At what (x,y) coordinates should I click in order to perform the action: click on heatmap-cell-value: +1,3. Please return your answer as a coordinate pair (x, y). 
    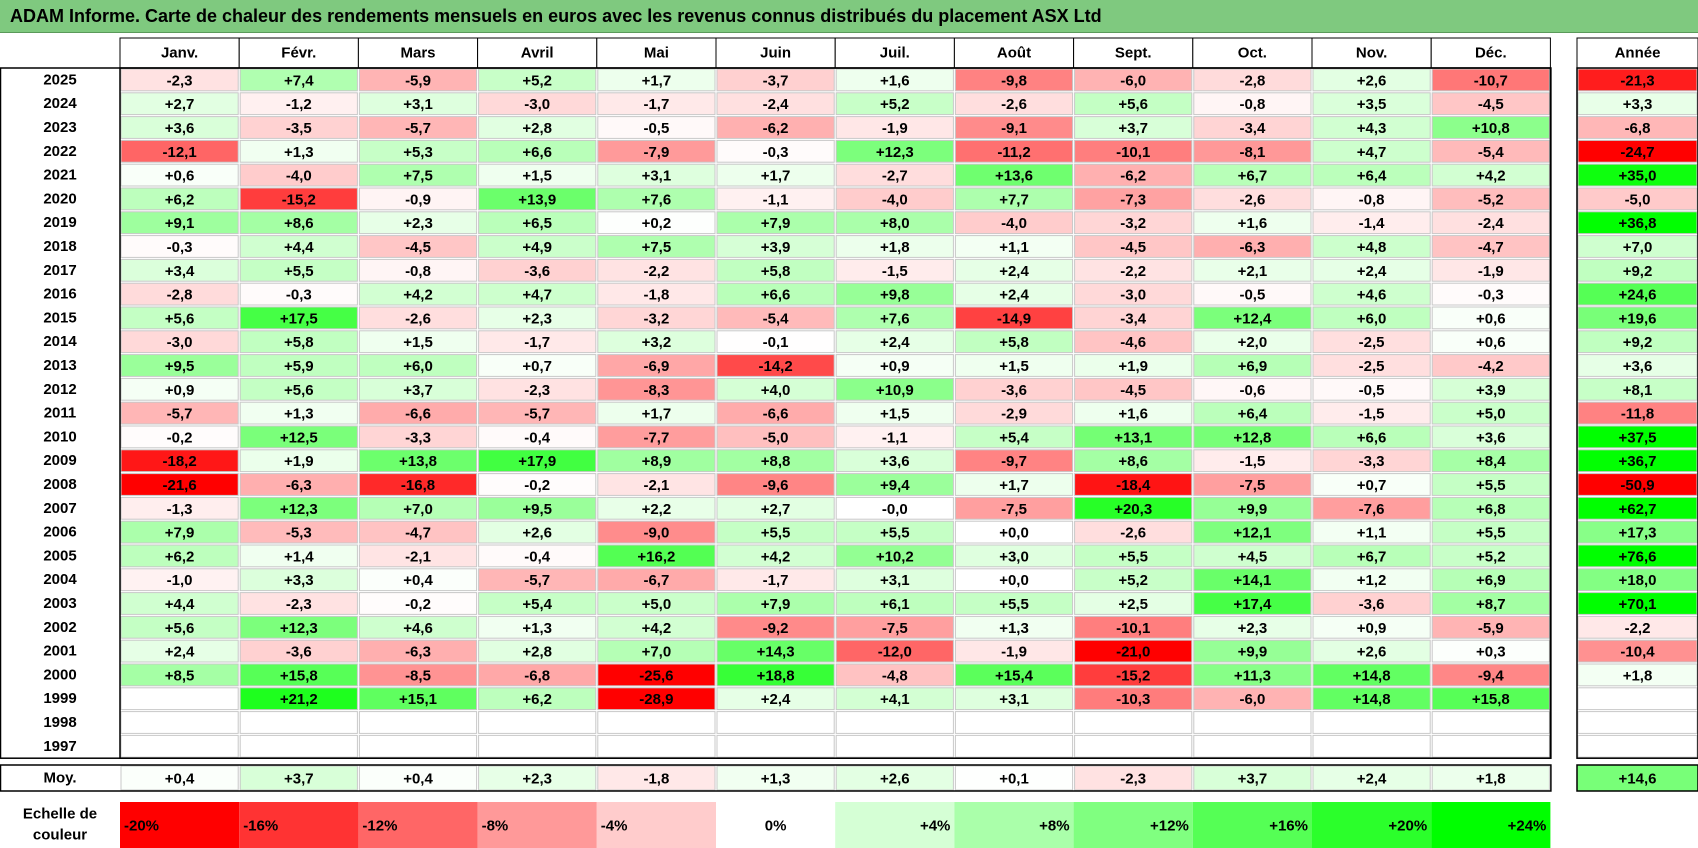
    Looking at the image, I should click on (1014, 628).